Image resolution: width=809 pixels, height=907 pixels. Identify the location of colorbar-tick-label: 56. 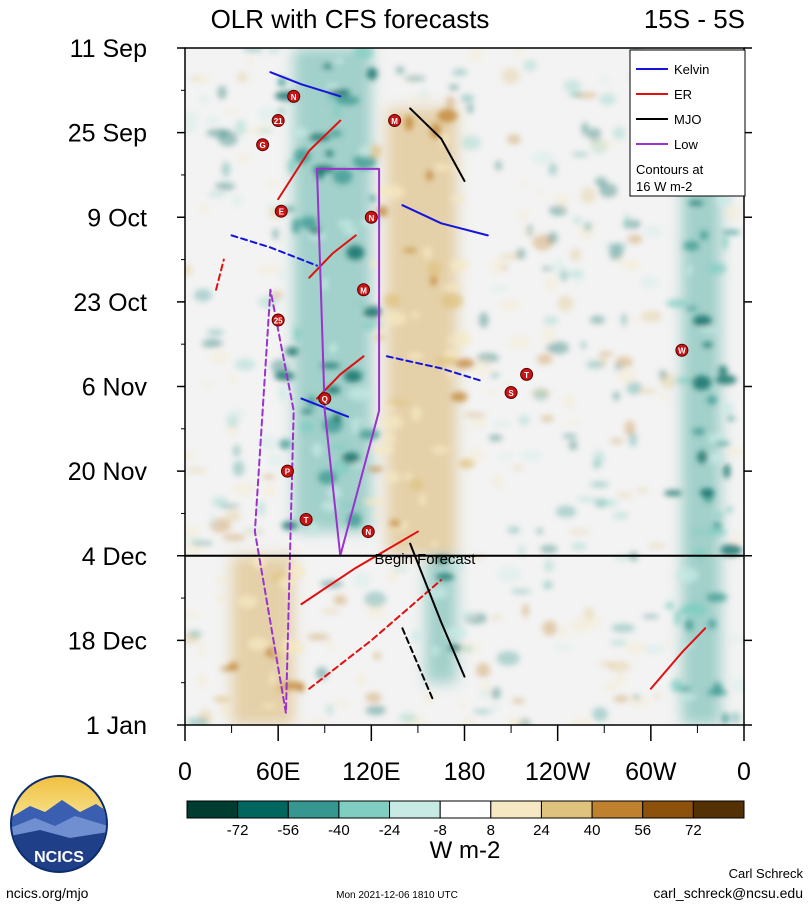
(642, 830).